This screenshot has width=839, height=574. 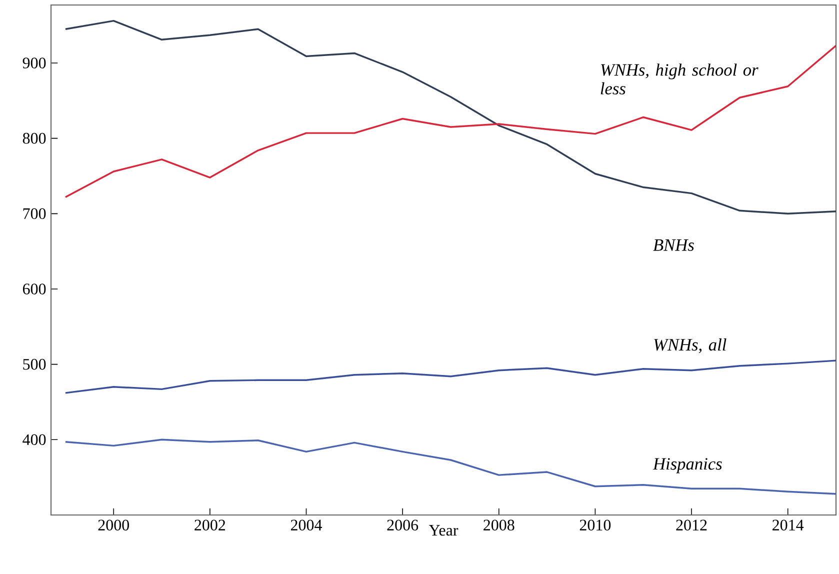 I want to click on x-tick-label: 2010, so click(x=595, y=525).